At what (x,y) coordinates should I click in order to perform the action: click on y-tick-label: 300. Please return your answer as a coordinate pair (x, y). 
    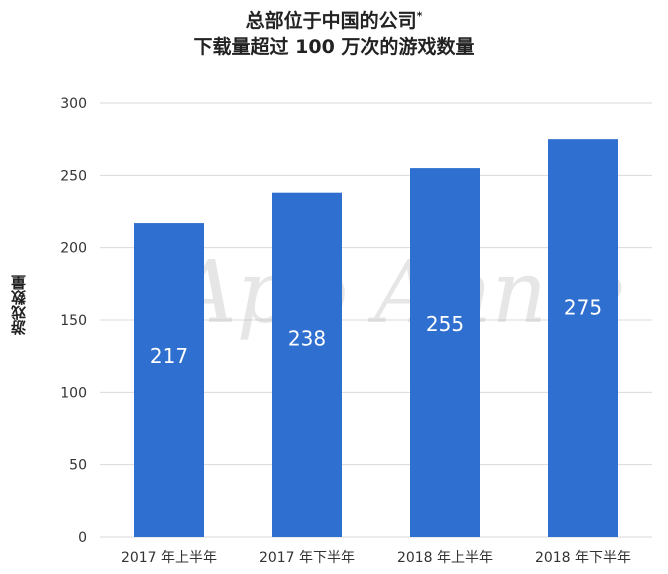
    Looking at the image, I should click on (73, 104).